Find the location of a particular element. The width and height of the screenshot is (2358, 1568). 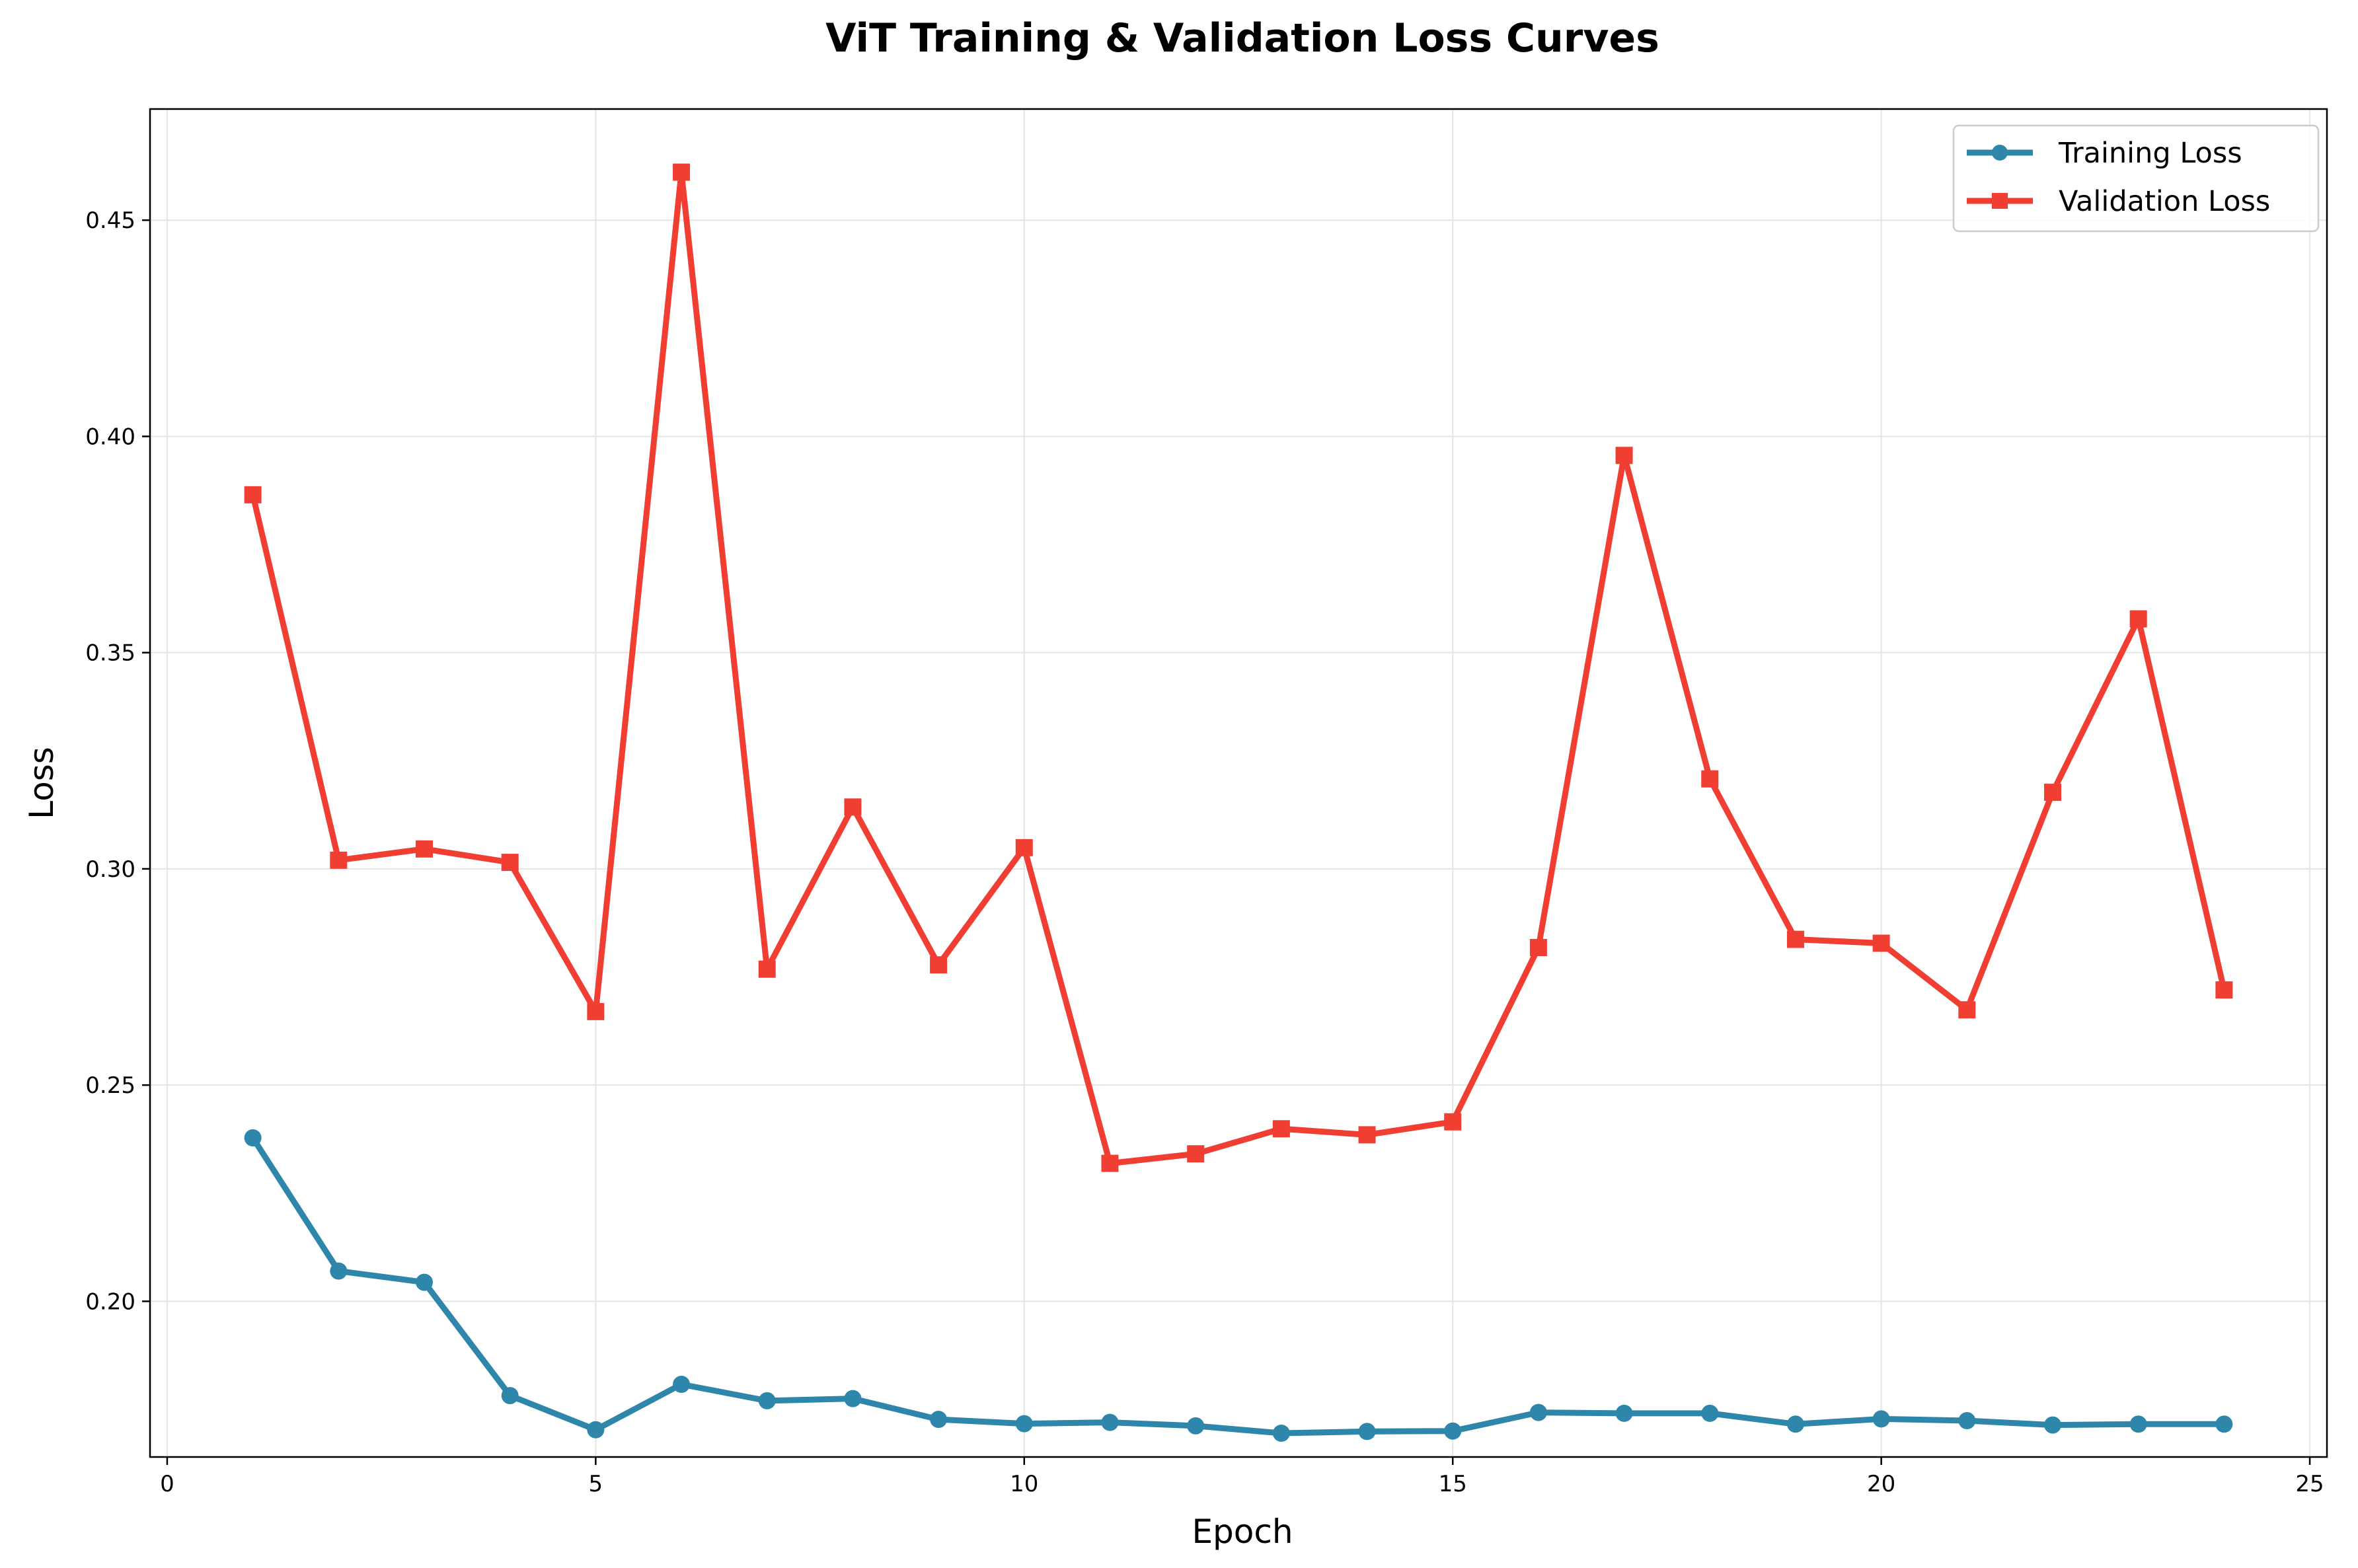

x-axis-label: Epoch is located at coordinates (1242, 1531).